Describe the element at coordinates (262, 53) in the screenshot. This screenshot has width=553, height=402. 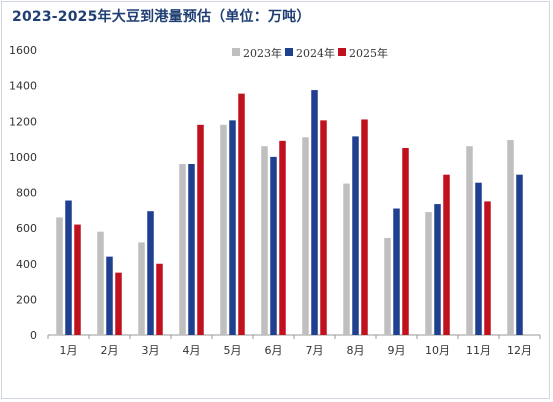
I see `legend-label: 2023年` at that location.